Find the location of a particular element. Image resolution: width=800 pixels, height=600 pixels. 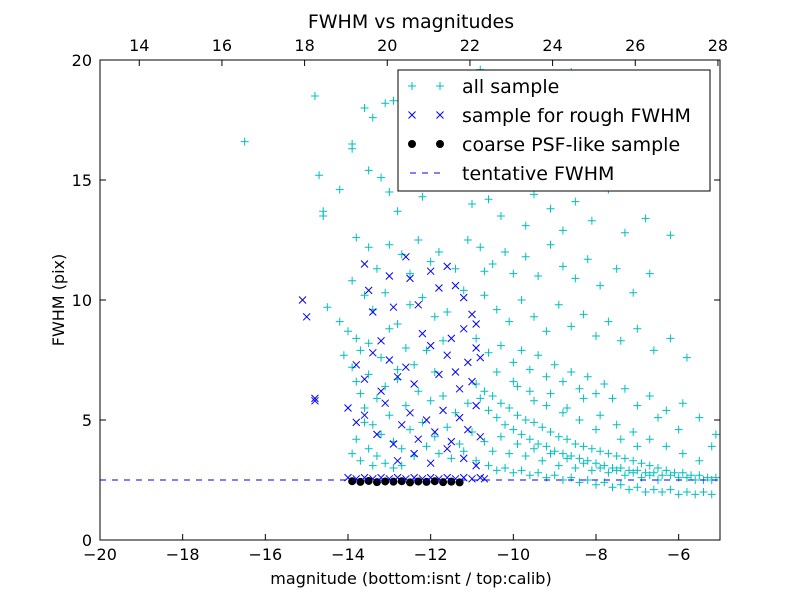

x-tick-label: −16 is located at coordinates (265, 554).